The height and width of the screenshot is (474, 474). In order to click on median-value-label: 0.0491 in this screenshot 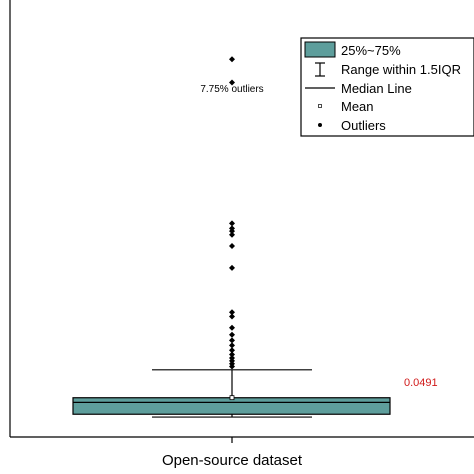, I will do `click(421, 383)`.